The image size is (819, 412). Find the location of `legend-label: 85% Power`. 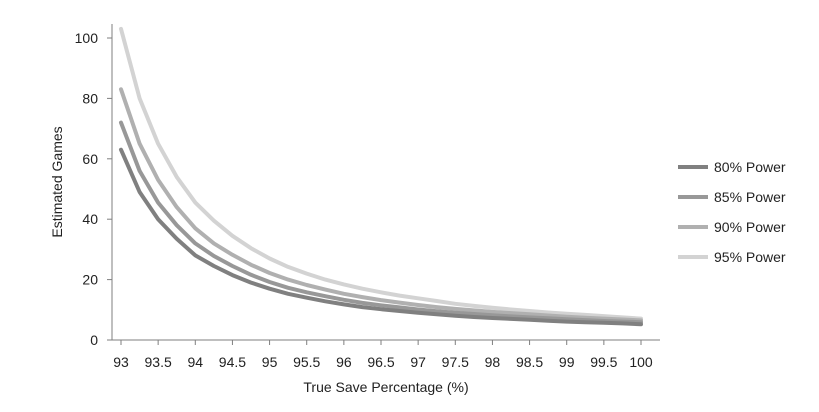

legend-label: 85% Power is located at coordinates (750, 197).